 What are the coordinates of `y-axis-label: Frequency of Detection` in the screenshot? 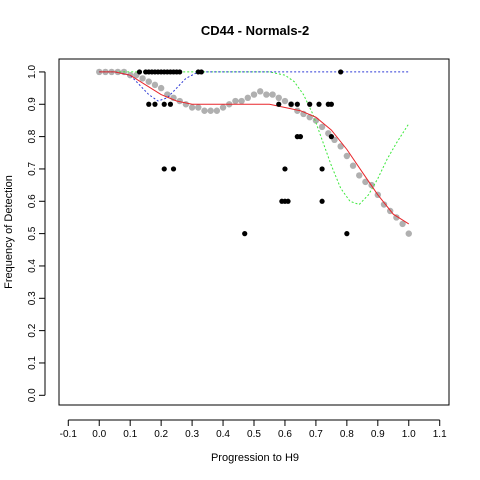 It's located at (9, 232).